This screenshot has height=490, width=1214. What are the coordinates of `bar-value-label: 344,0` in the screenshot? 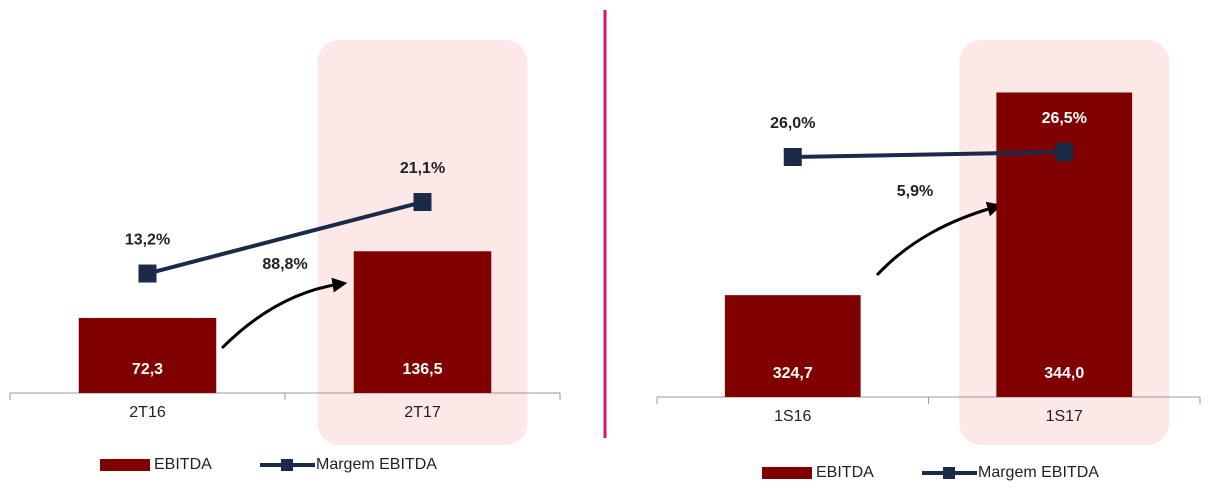 It's located at (1064, 373).